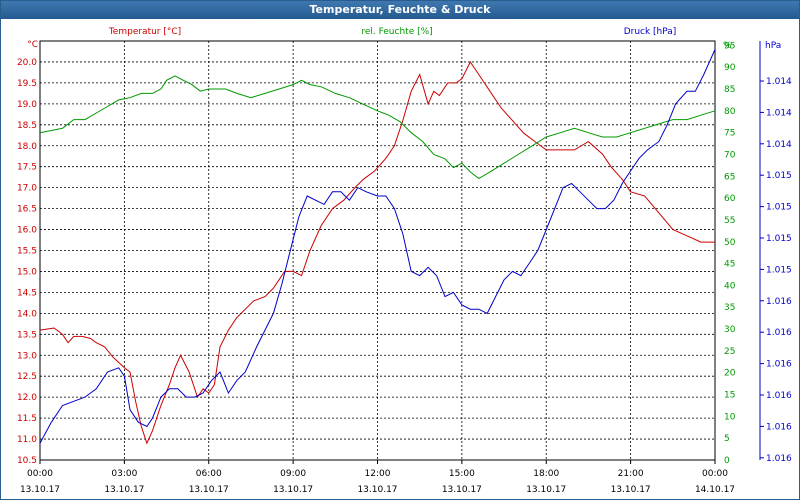  I want to click on humidity-tick-label: 15, so click(729, 396).